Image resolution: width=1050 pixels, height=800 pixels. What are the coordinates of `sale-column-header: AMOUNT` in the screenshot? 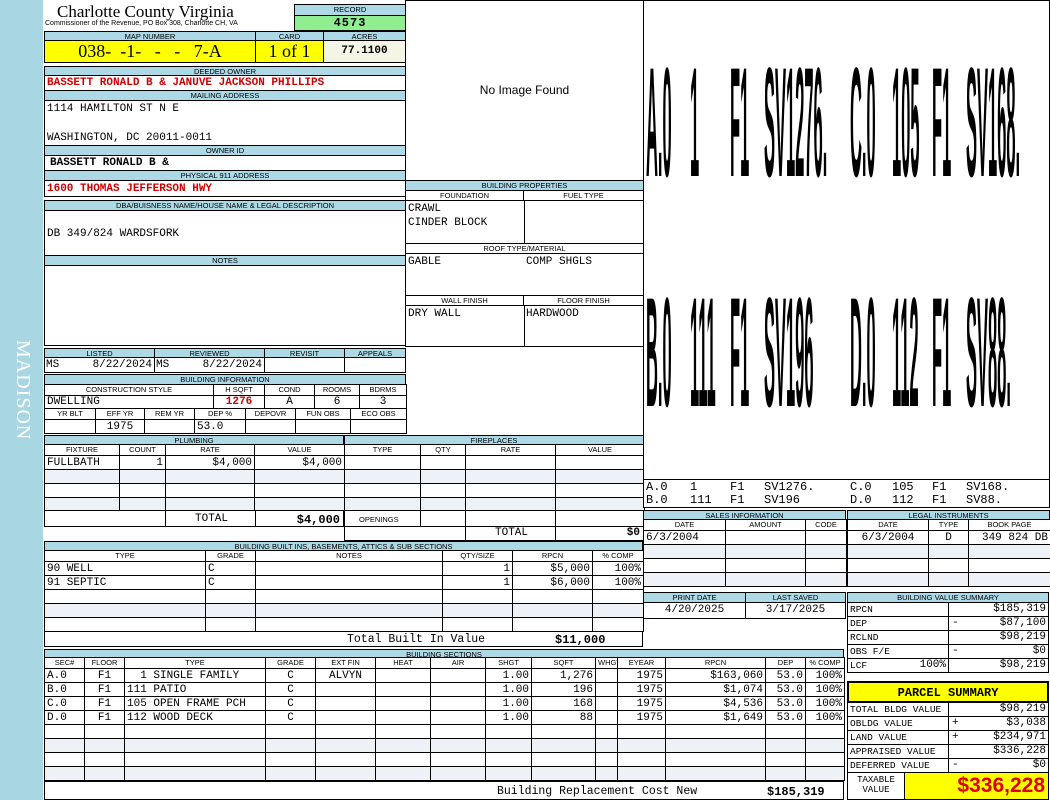 It's located at (765, 525).